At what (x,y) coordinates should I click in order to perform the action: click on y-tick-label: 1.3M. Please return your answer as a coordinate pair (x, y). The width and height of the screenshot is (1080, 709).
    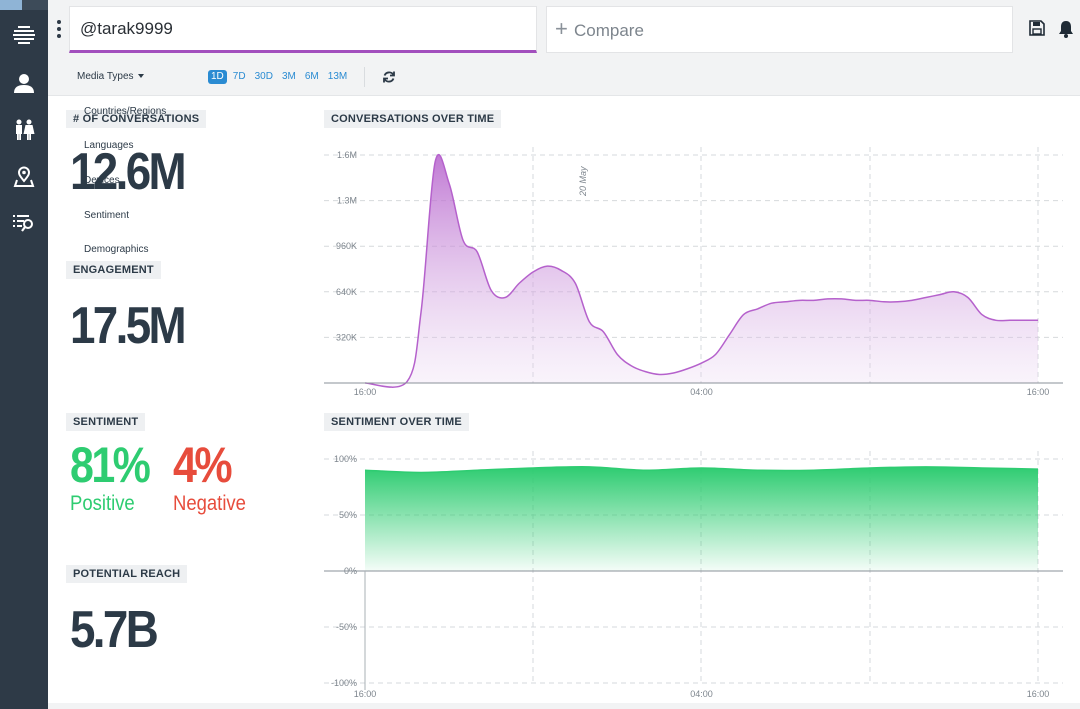
    Looking at the image, I should click on (347, 201).